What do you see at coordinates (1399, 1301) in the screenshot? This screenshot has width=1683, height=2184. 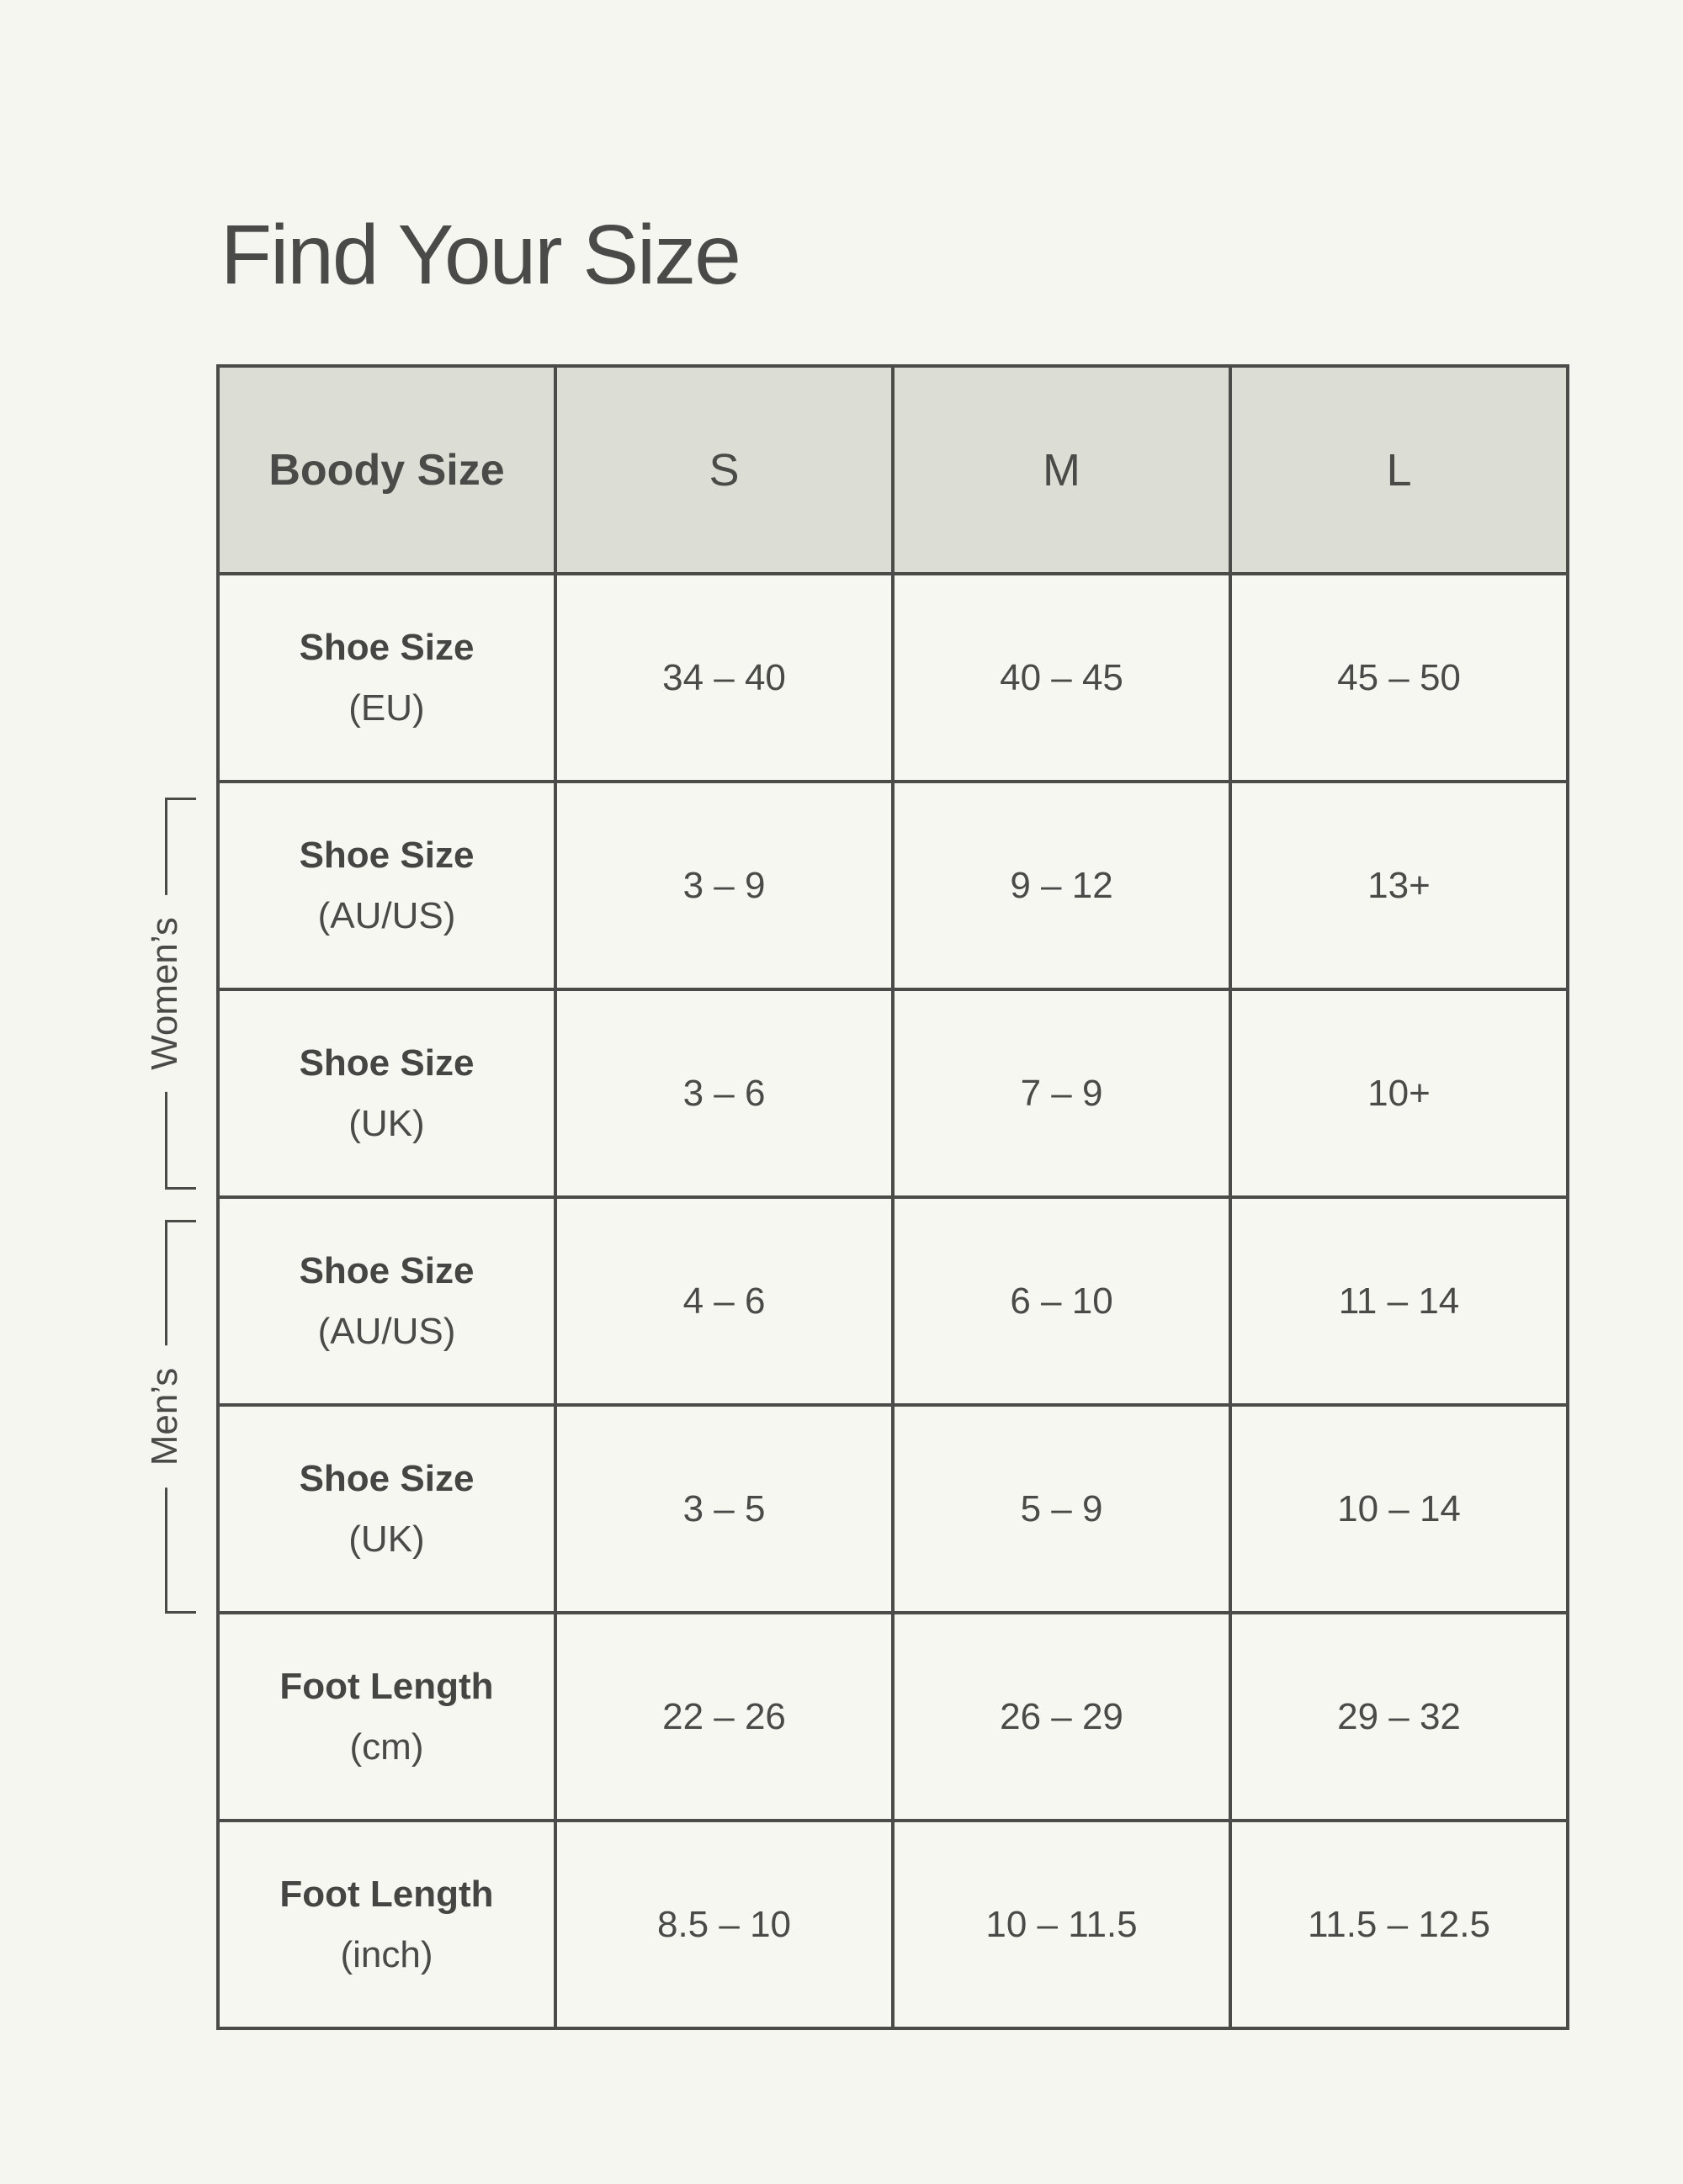 I see `cell-value: 11 – 14` at bounding box center [1399, 1301].